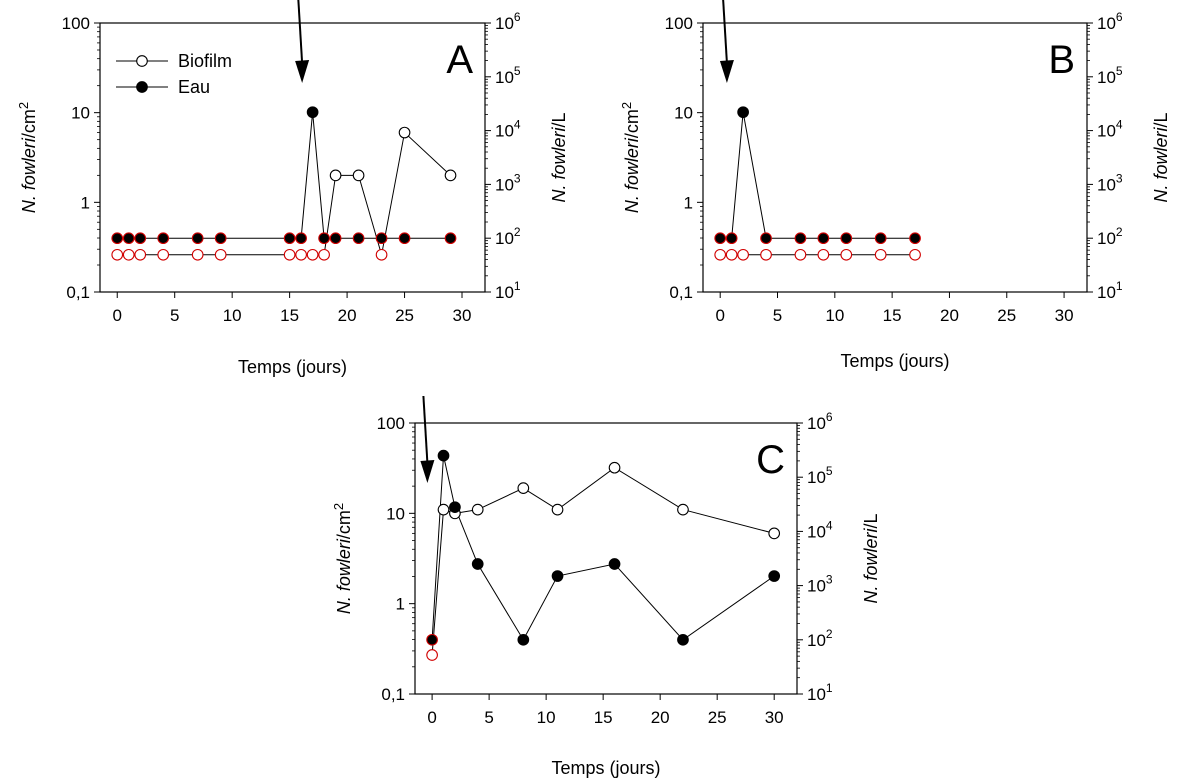 This screenshot has width=1181, height=780. Describe the element at coordinates (395, 513) in the screenshot. I see `y-tick-label: 10` at that location.